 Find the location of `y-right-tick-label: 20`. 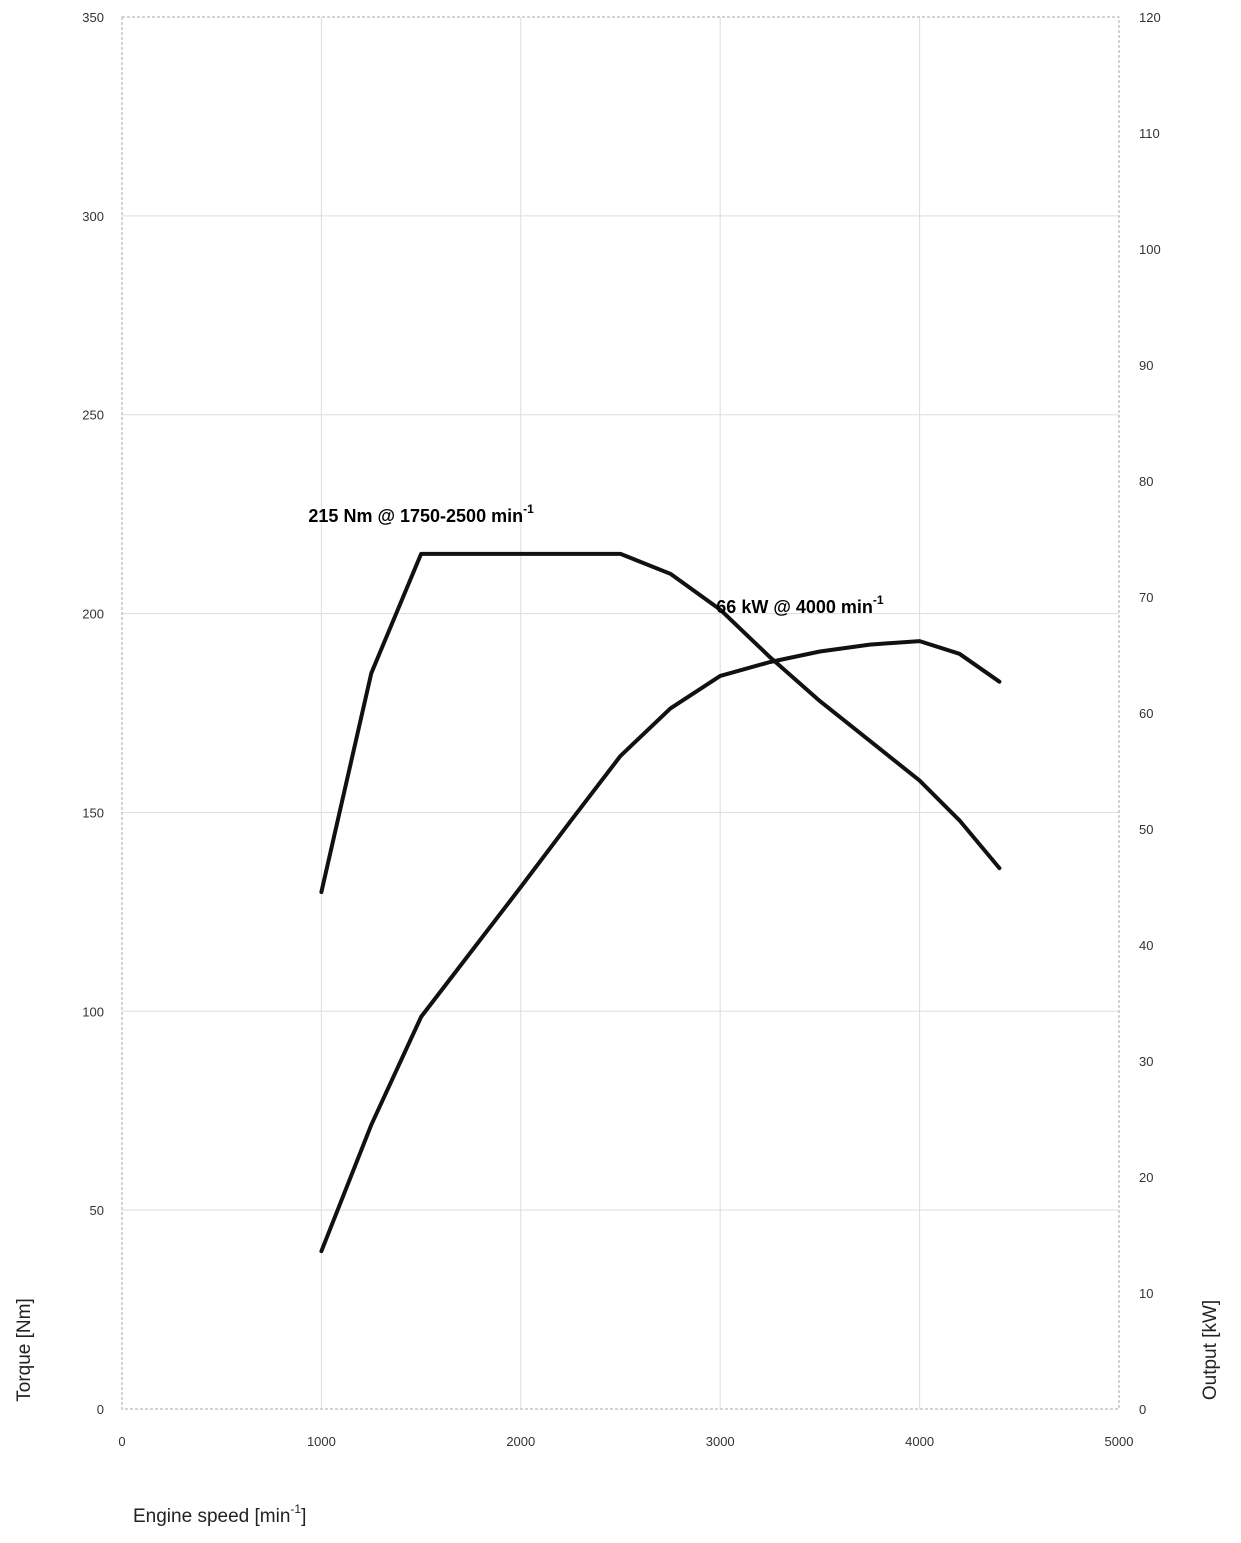

y-right-tick-label: 20 is located at coordinates (1146, 1177).